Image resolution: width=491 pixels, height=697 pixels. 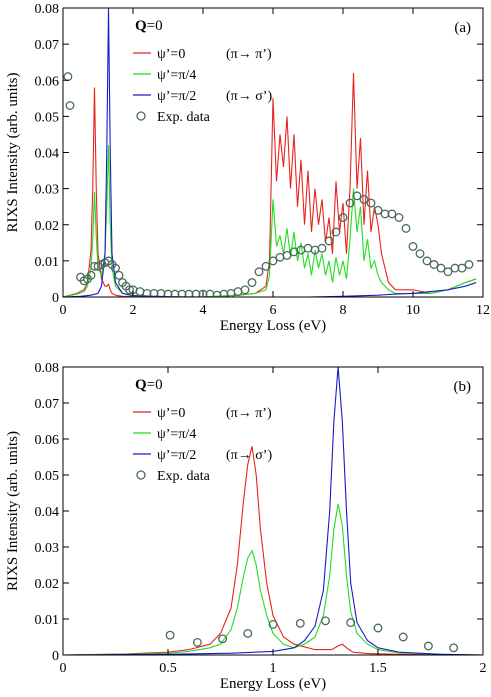 What do you see at coordinates (343, 310) in the screenshot?
I see `x-tick-label: 8` at bounding box center [343, 310].